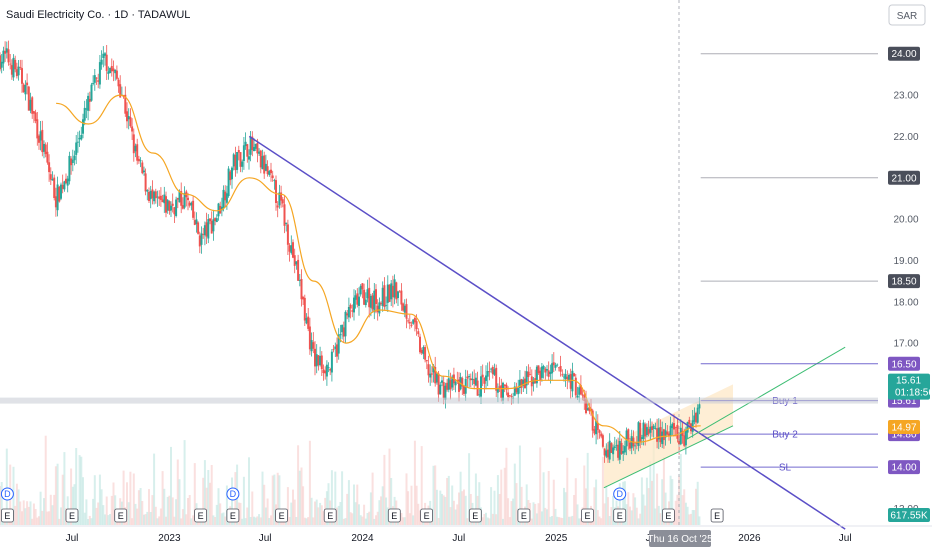 This screenshot has height=550, width=932. Describe the element at coordinates (903, 54) in the screenshot. I see `level-price-tag: 24.00` at that location.